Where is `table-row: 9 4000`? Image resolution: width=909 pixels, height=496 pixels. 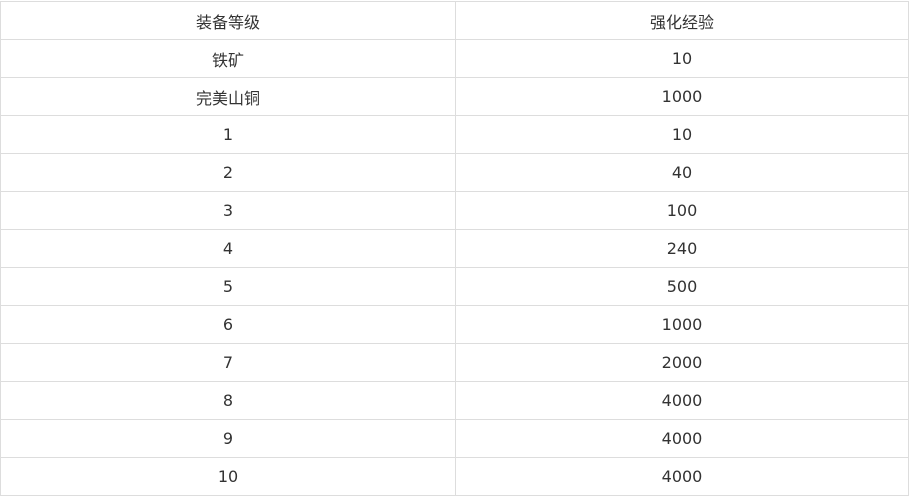
table-row: 9 4000 is located at coordinates (454, 438).